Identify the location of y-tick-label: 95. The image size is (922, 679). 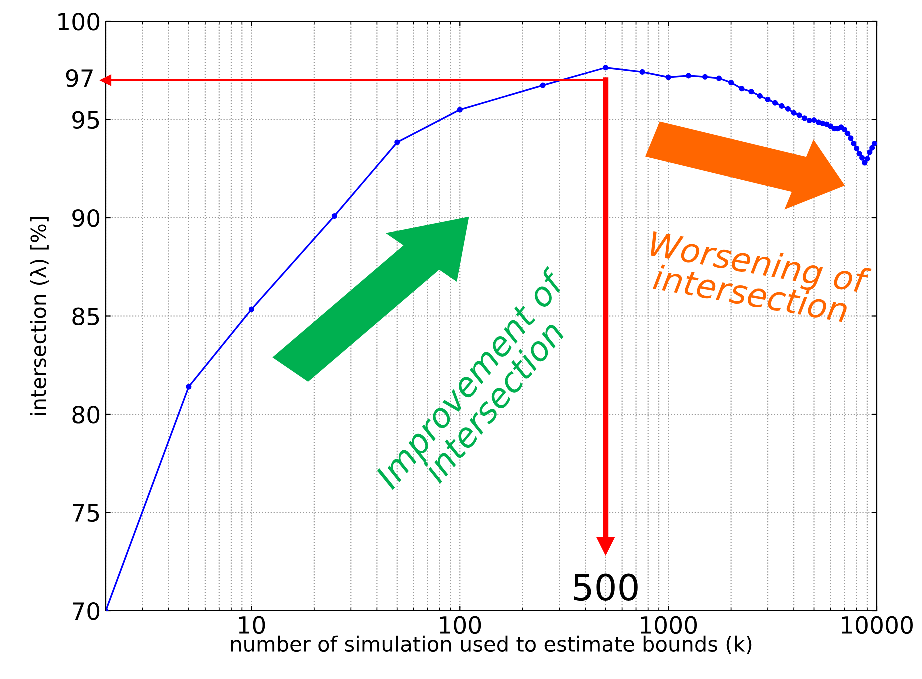
(86, 120).